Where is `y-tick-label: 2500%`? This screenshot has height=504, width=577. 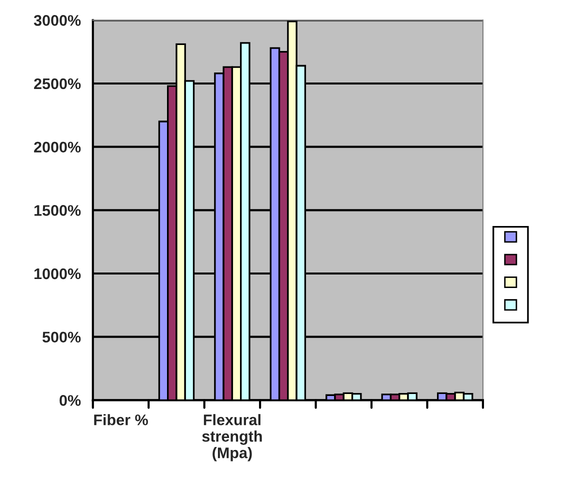 y-tick-label: 2500% is located at coordinates (57, 84).